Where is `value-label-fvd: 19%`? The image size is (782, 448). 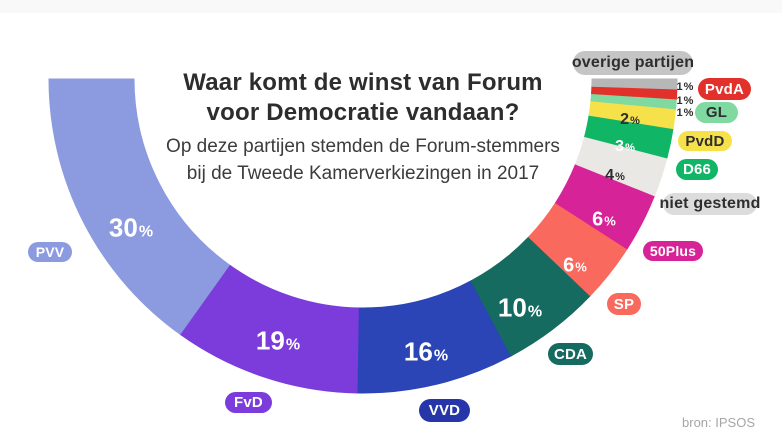 value-label-fvd: 19% is located at coordinates (278, 341).